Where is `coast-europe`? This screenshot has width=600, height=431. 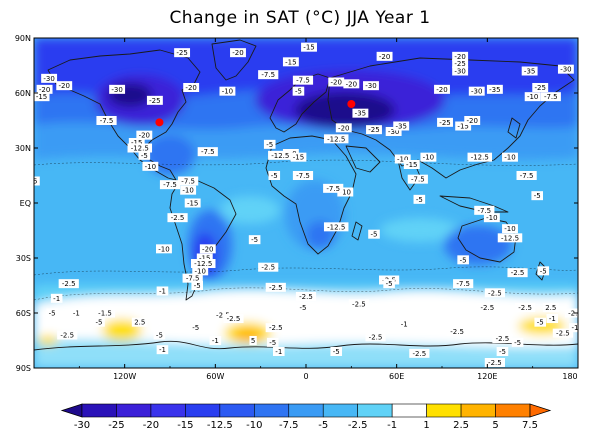
coast-europe is located at coordinates (300, 103).